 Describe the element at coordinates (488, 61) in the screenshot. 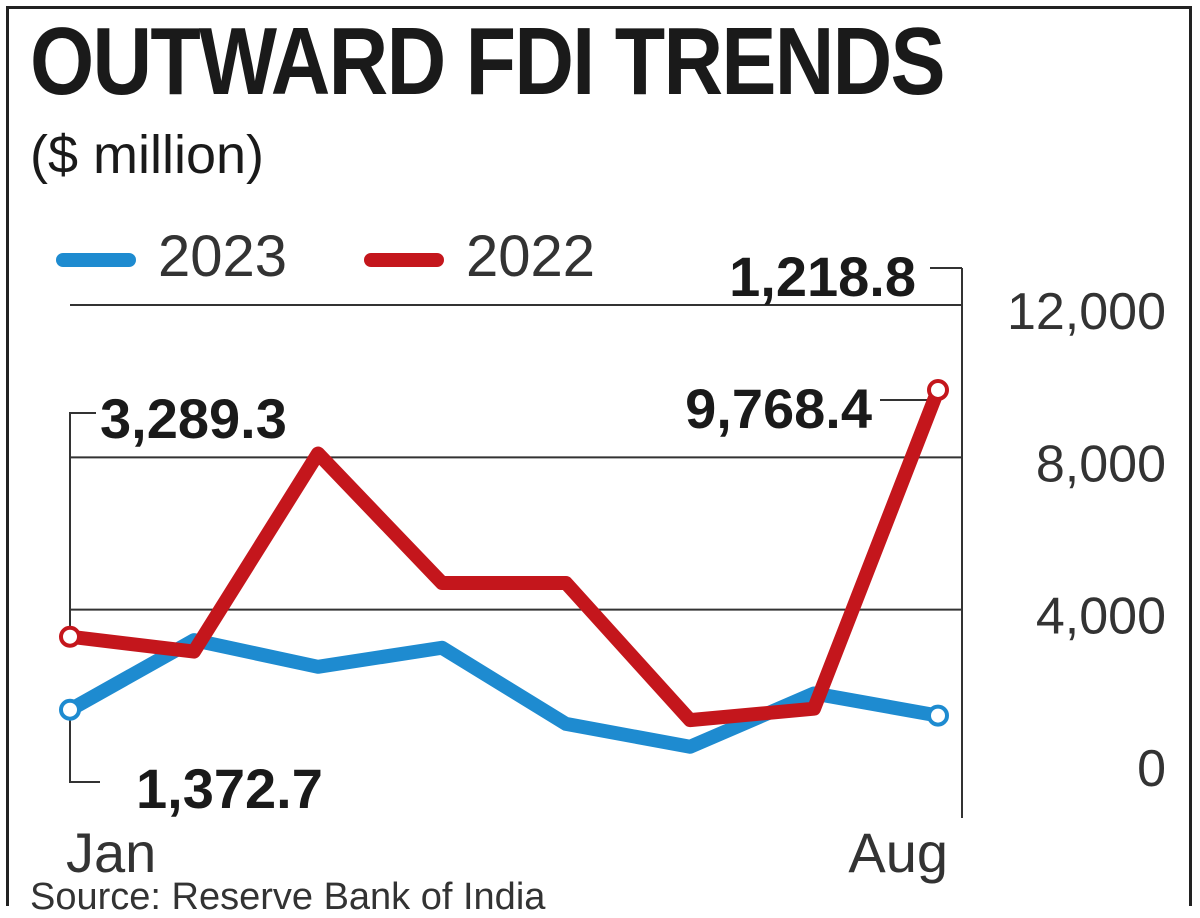

I see `chart-title: OUTWARD FDI TRENDS` at that location.